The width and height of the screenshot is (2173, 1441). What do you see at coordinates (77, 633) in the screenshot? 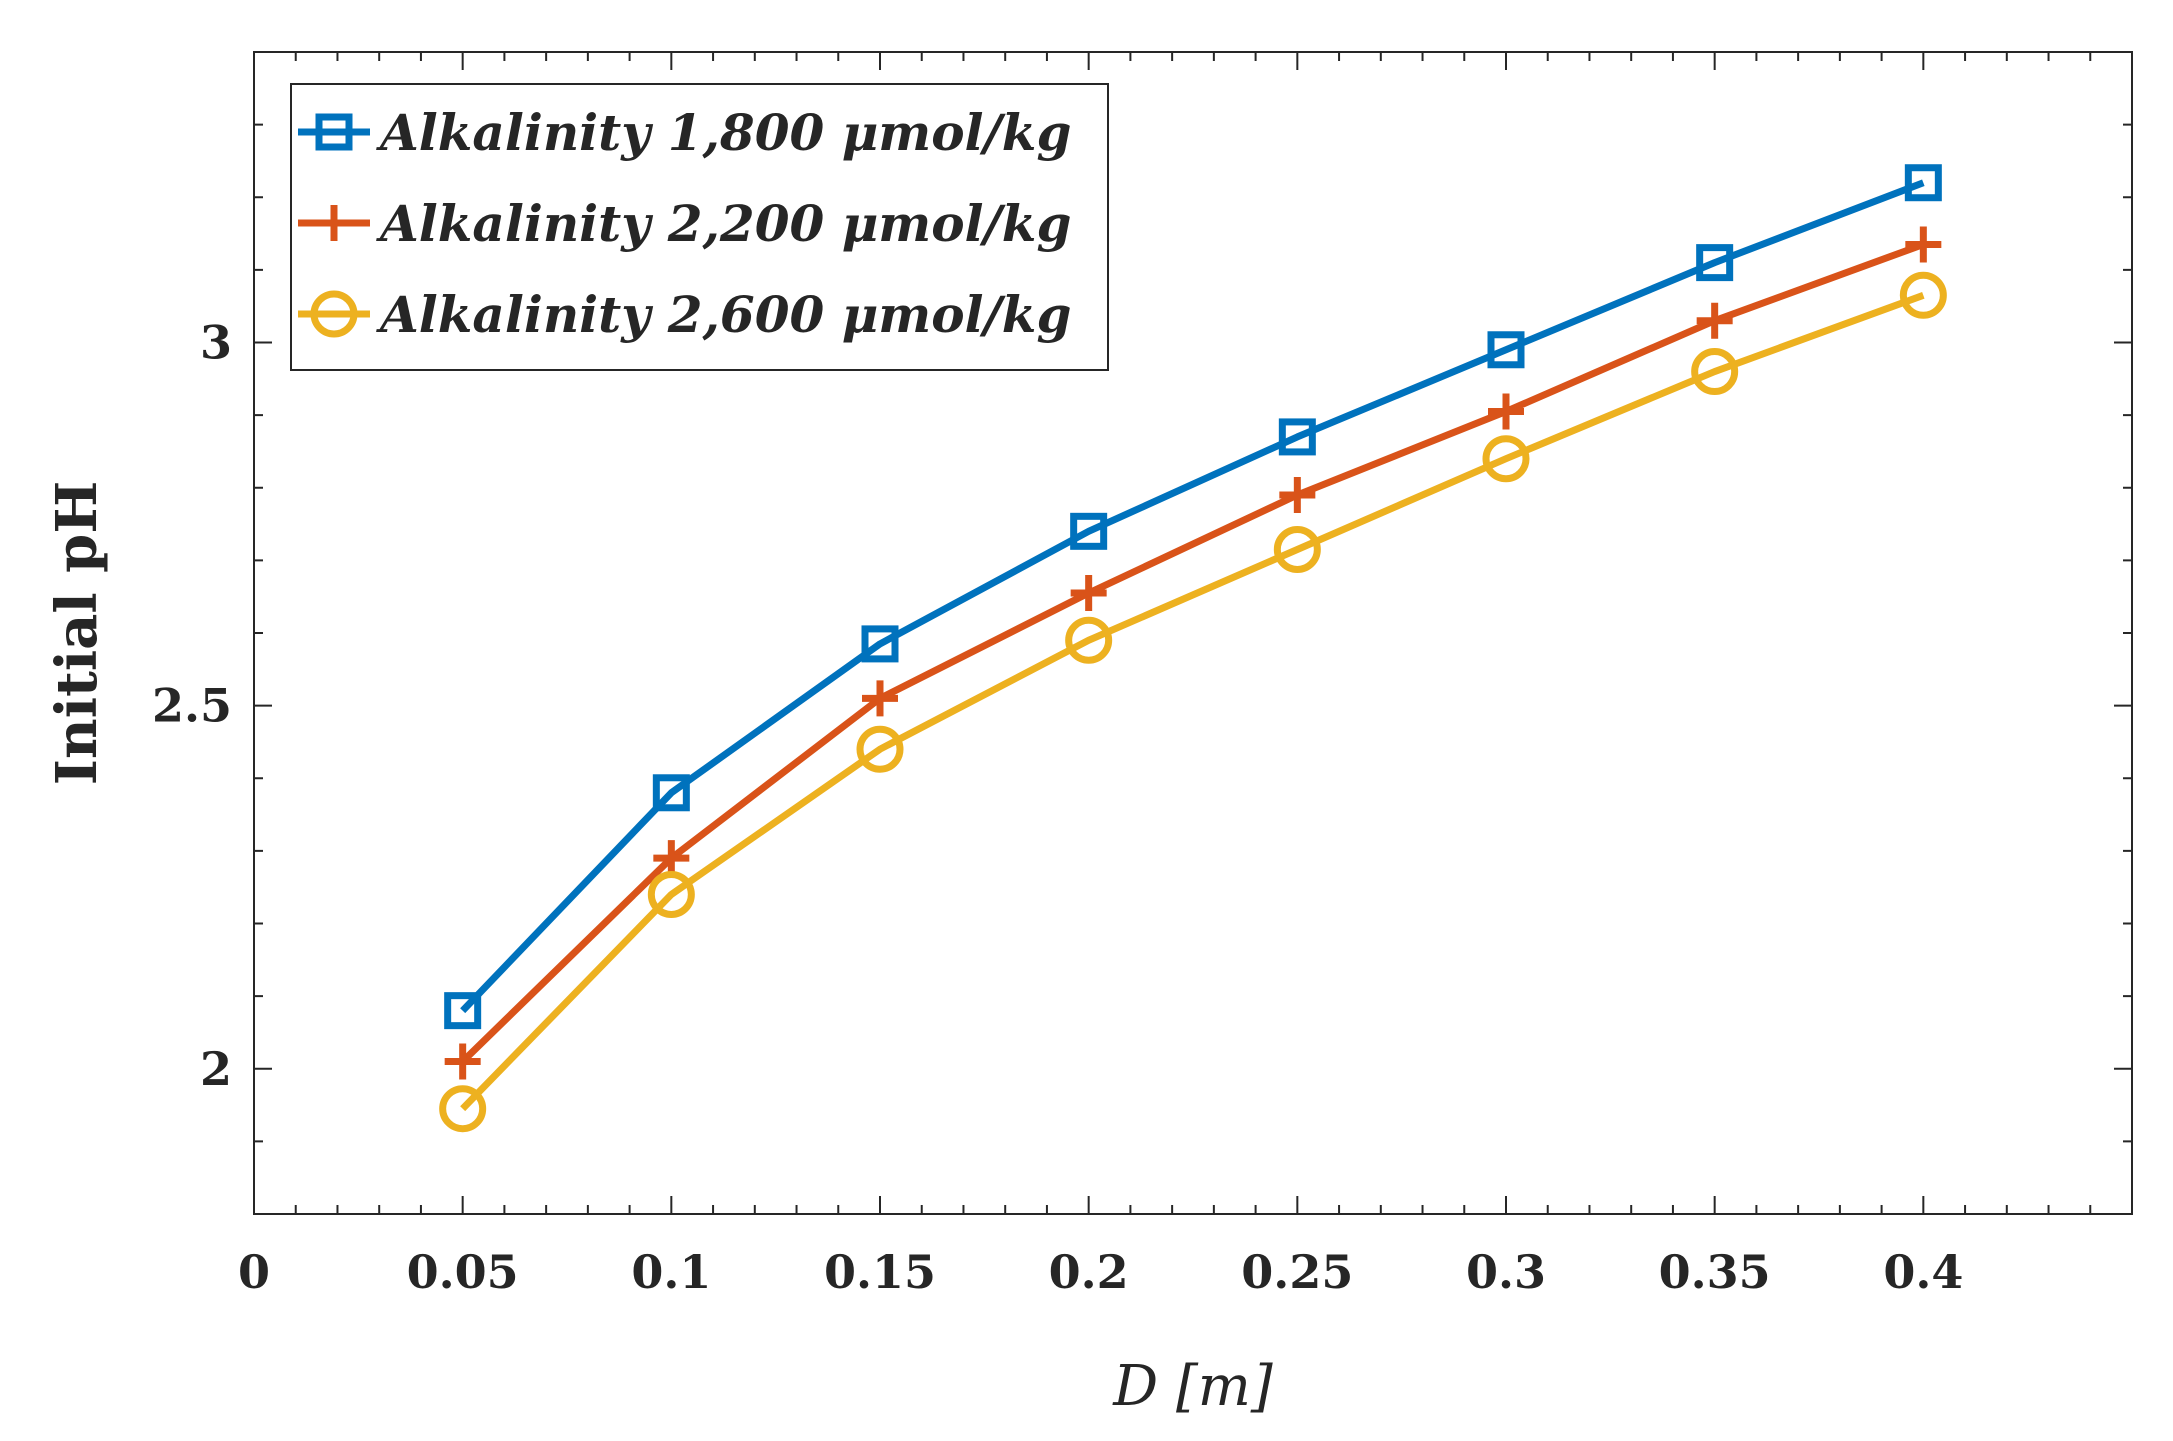
I see `y-axis-label: Initial pH` at bounding box center [77, 633].